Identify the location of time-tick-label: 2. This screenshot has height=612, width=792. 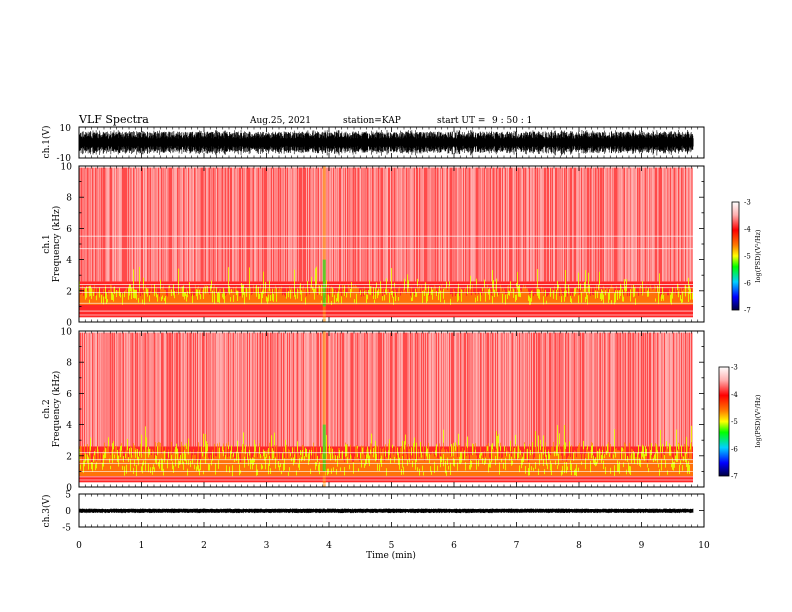
(204, 546).